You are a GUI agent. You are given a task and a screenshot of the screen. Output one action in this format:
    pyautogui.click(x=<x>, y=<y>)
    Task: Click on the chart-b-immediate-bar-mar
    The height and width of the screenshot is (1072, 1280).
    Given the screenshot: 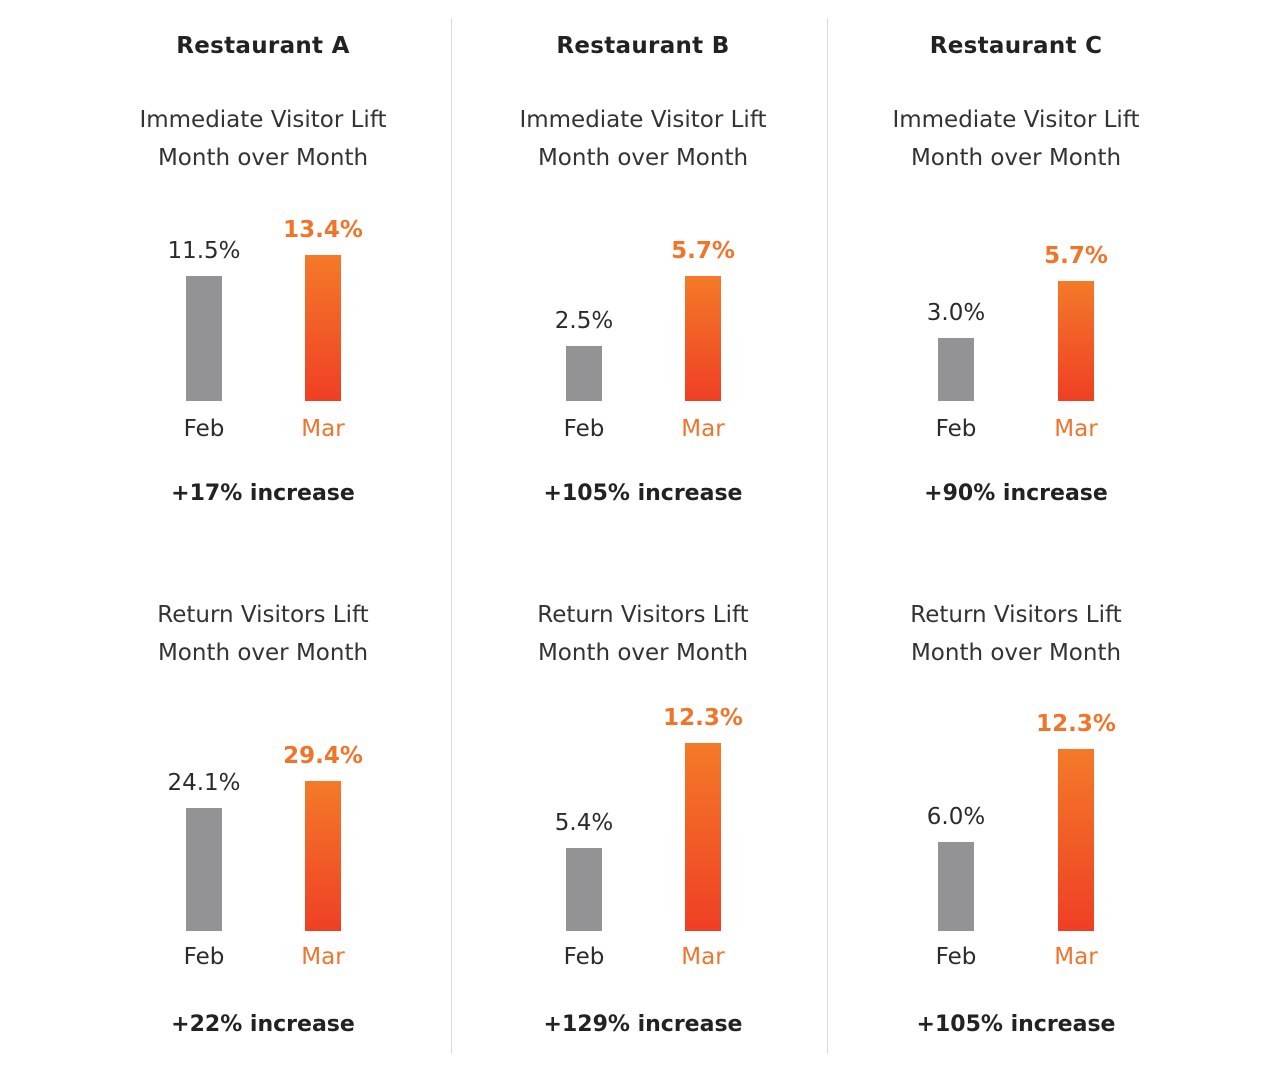 What is the action you would take?
    pyautogui.click(x=703, y=338)
    